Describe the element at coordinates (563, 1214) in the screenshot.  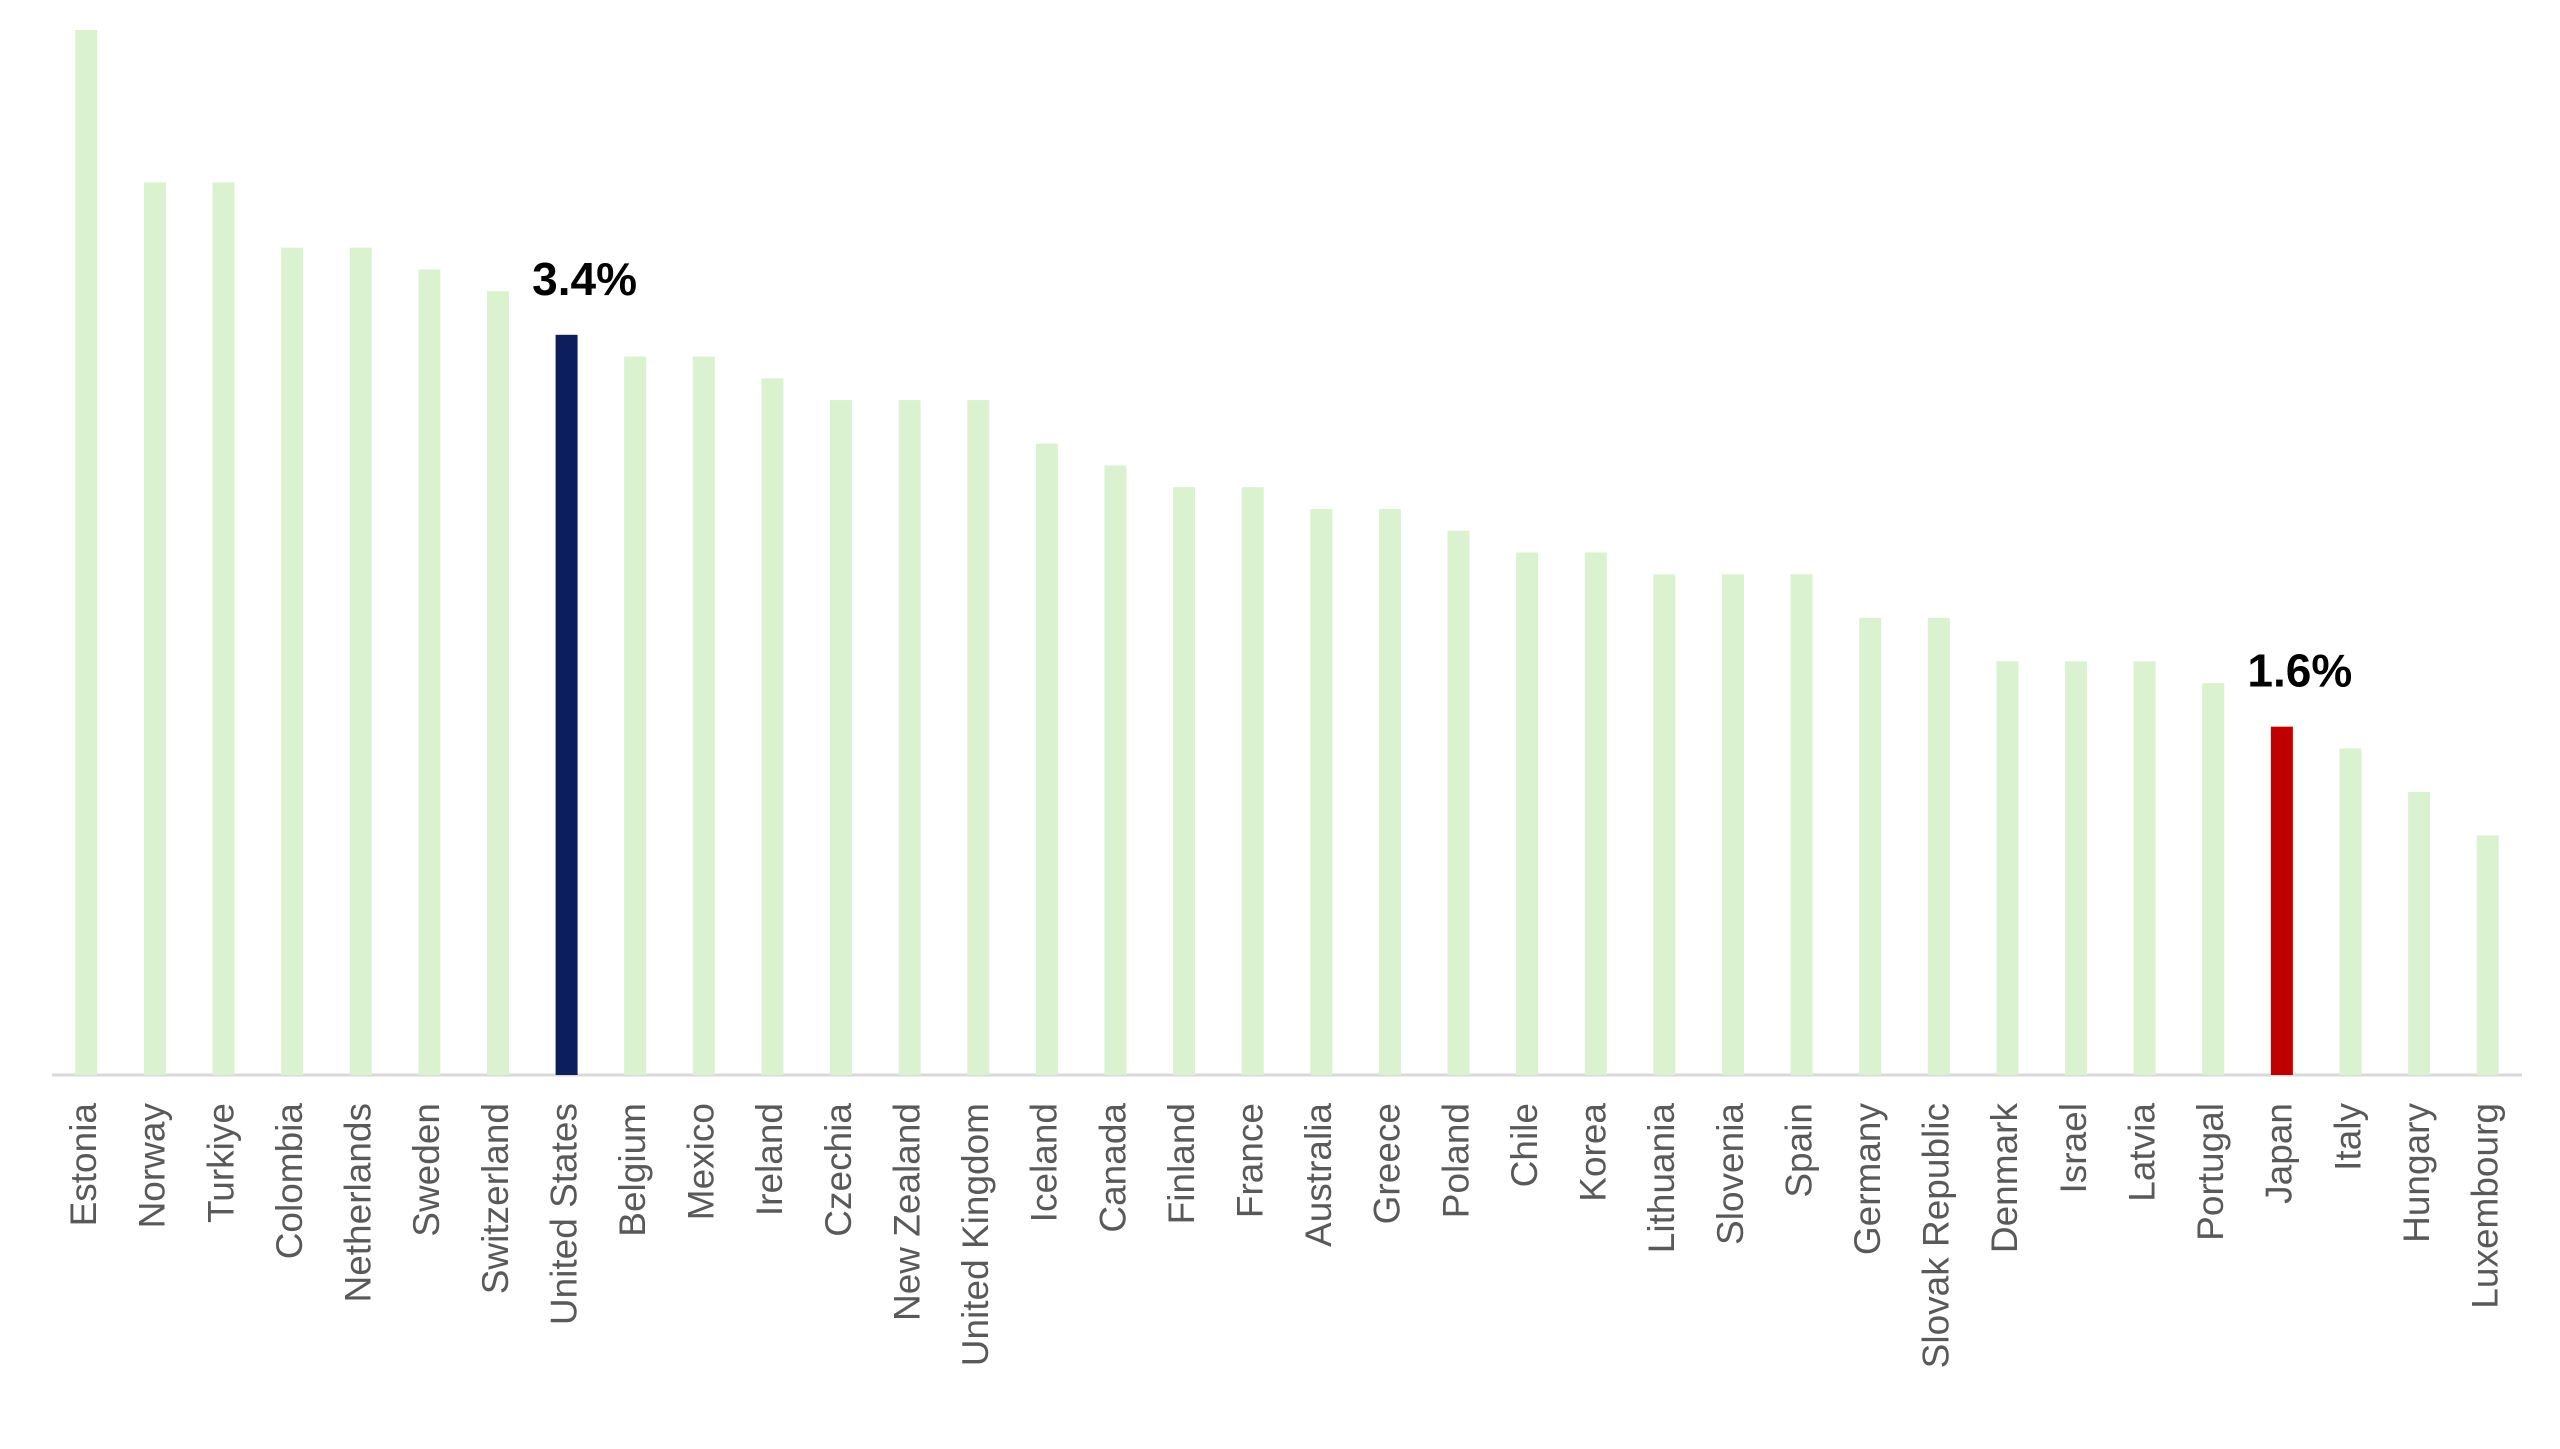
I see `x-tick-label: United States` at that location.